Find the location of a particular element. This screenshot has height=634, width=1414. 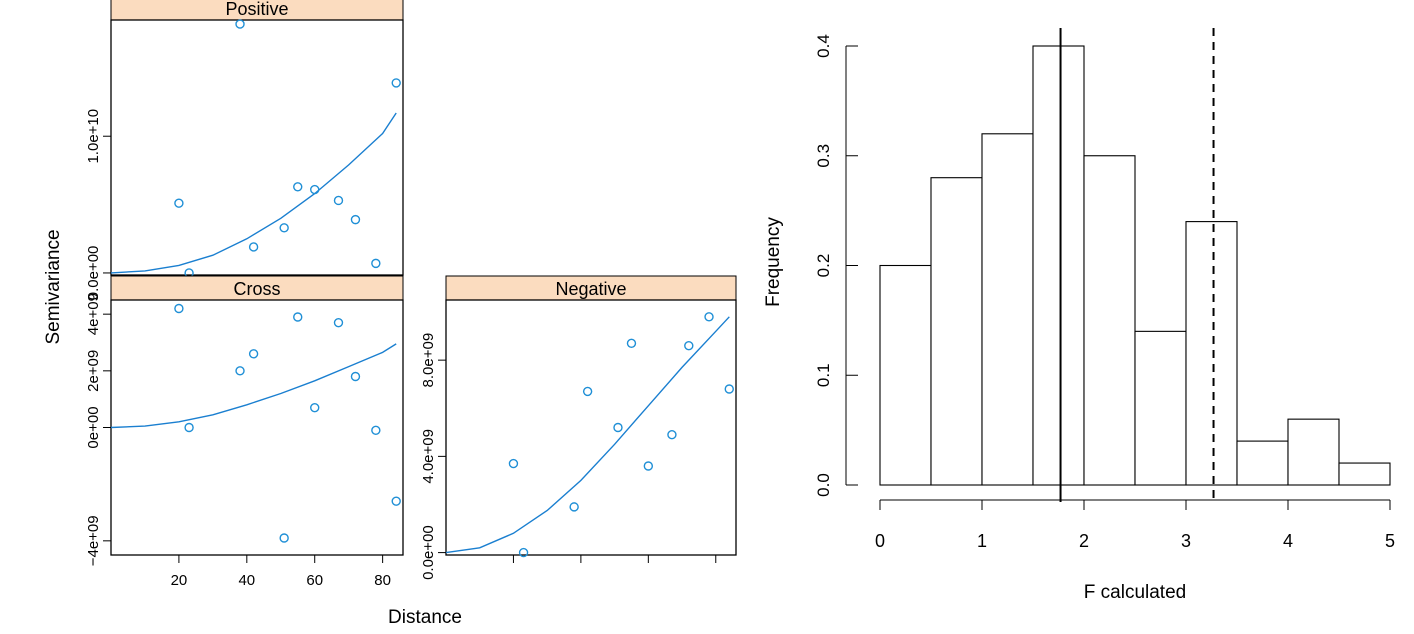

panel-negative: Negative 0.0e+00 4.0e+09 8.0e+09 is located at coordinates (578, 427).